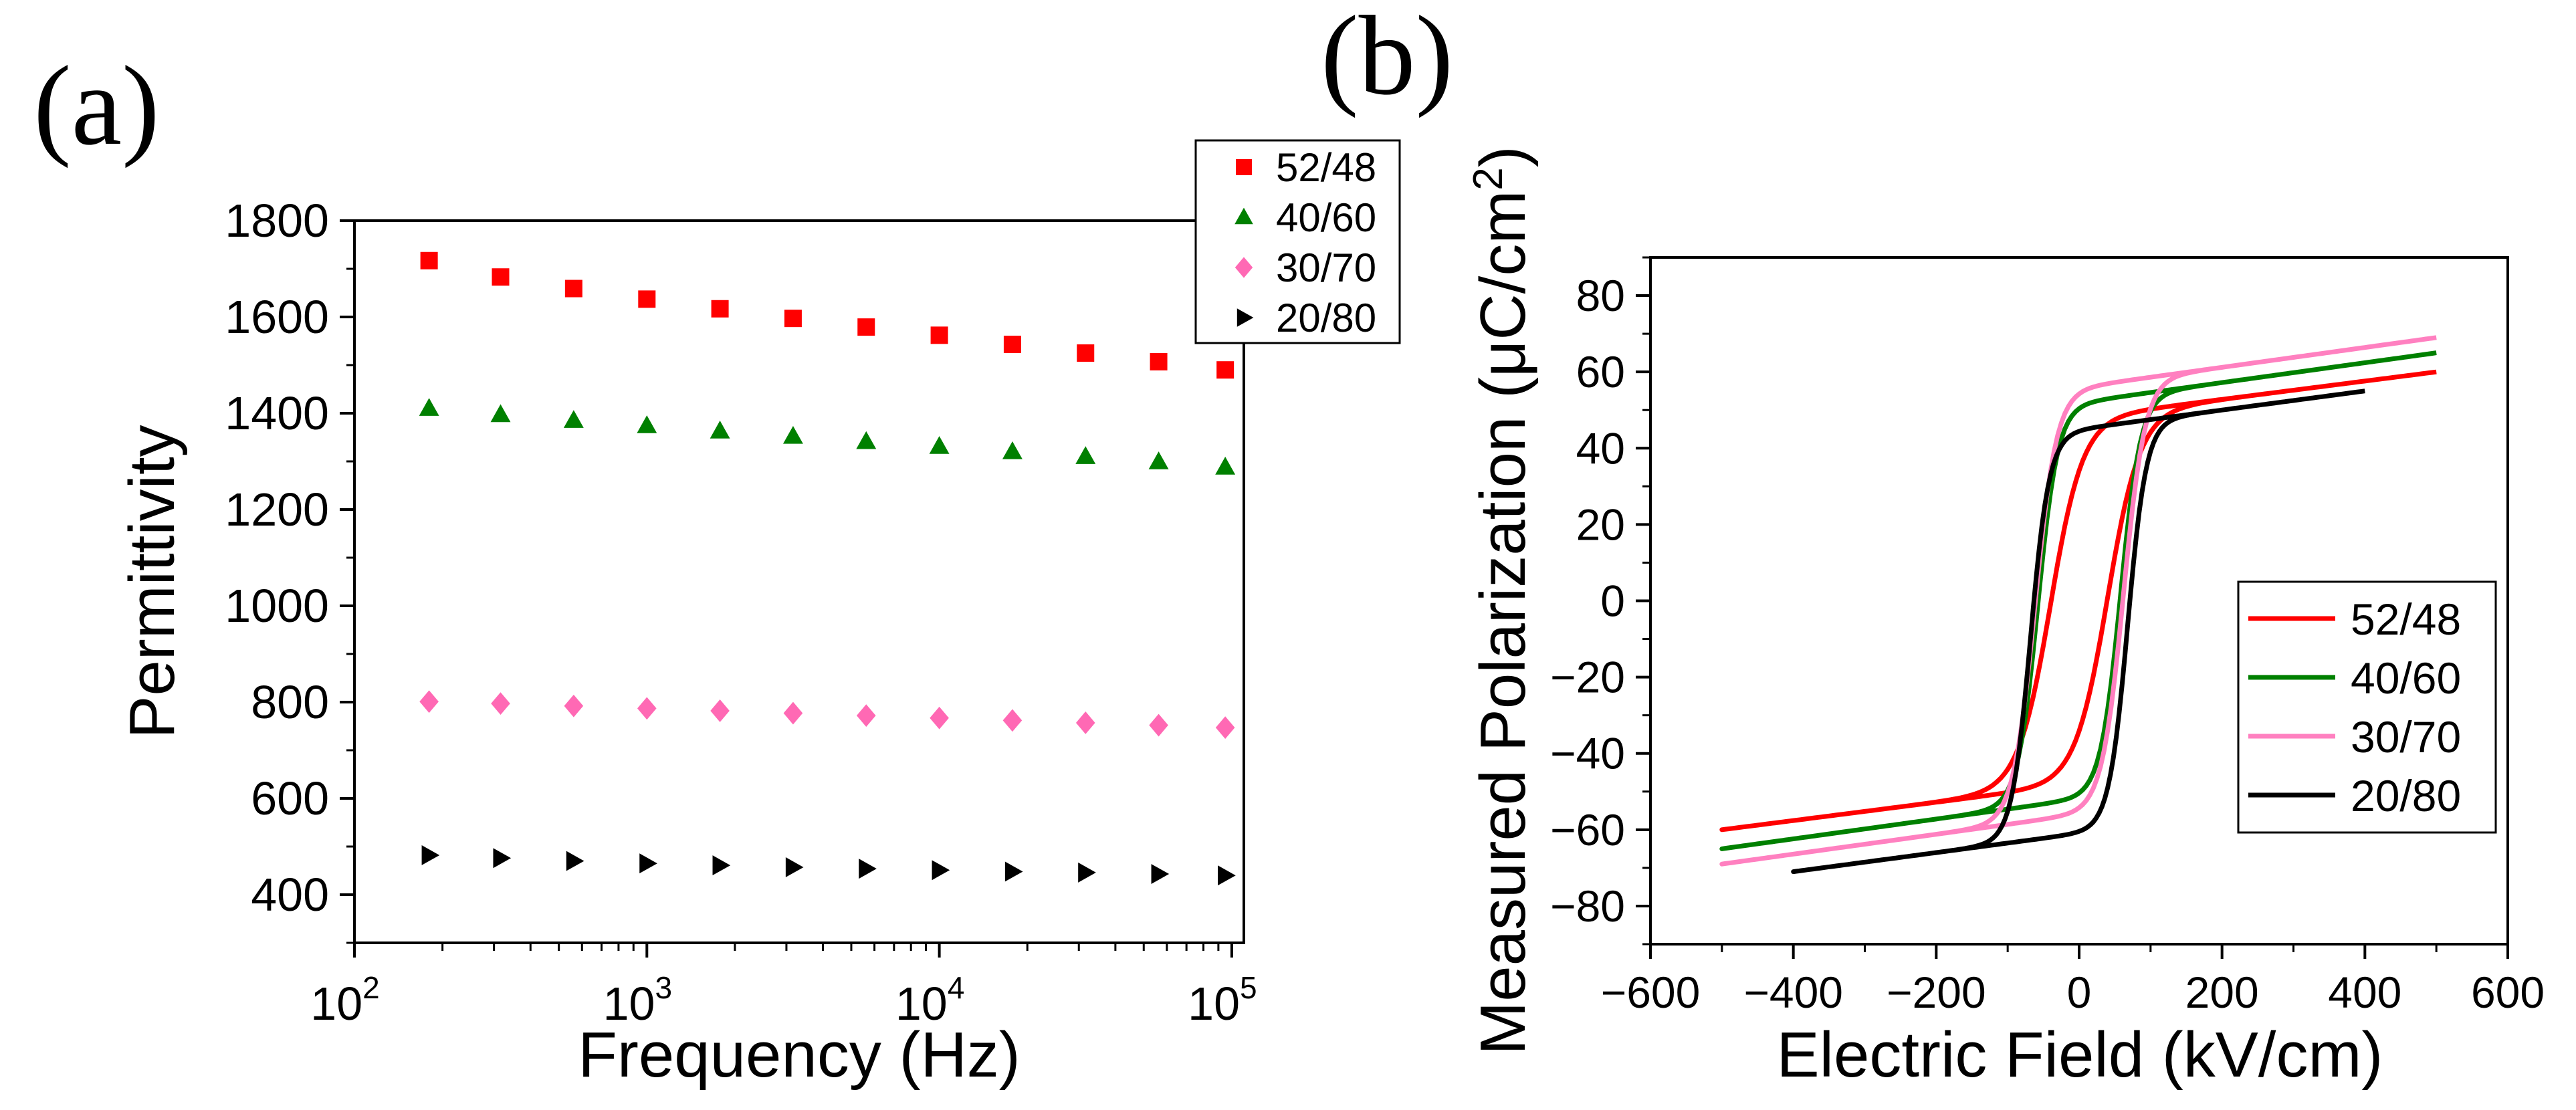 Image resolution: width=2576 pixels, height=1110 pixels. Describe the element at coordinates (277, 509) in the screenshot. I see `panel-a-y-tick-label: 1200` at that location.